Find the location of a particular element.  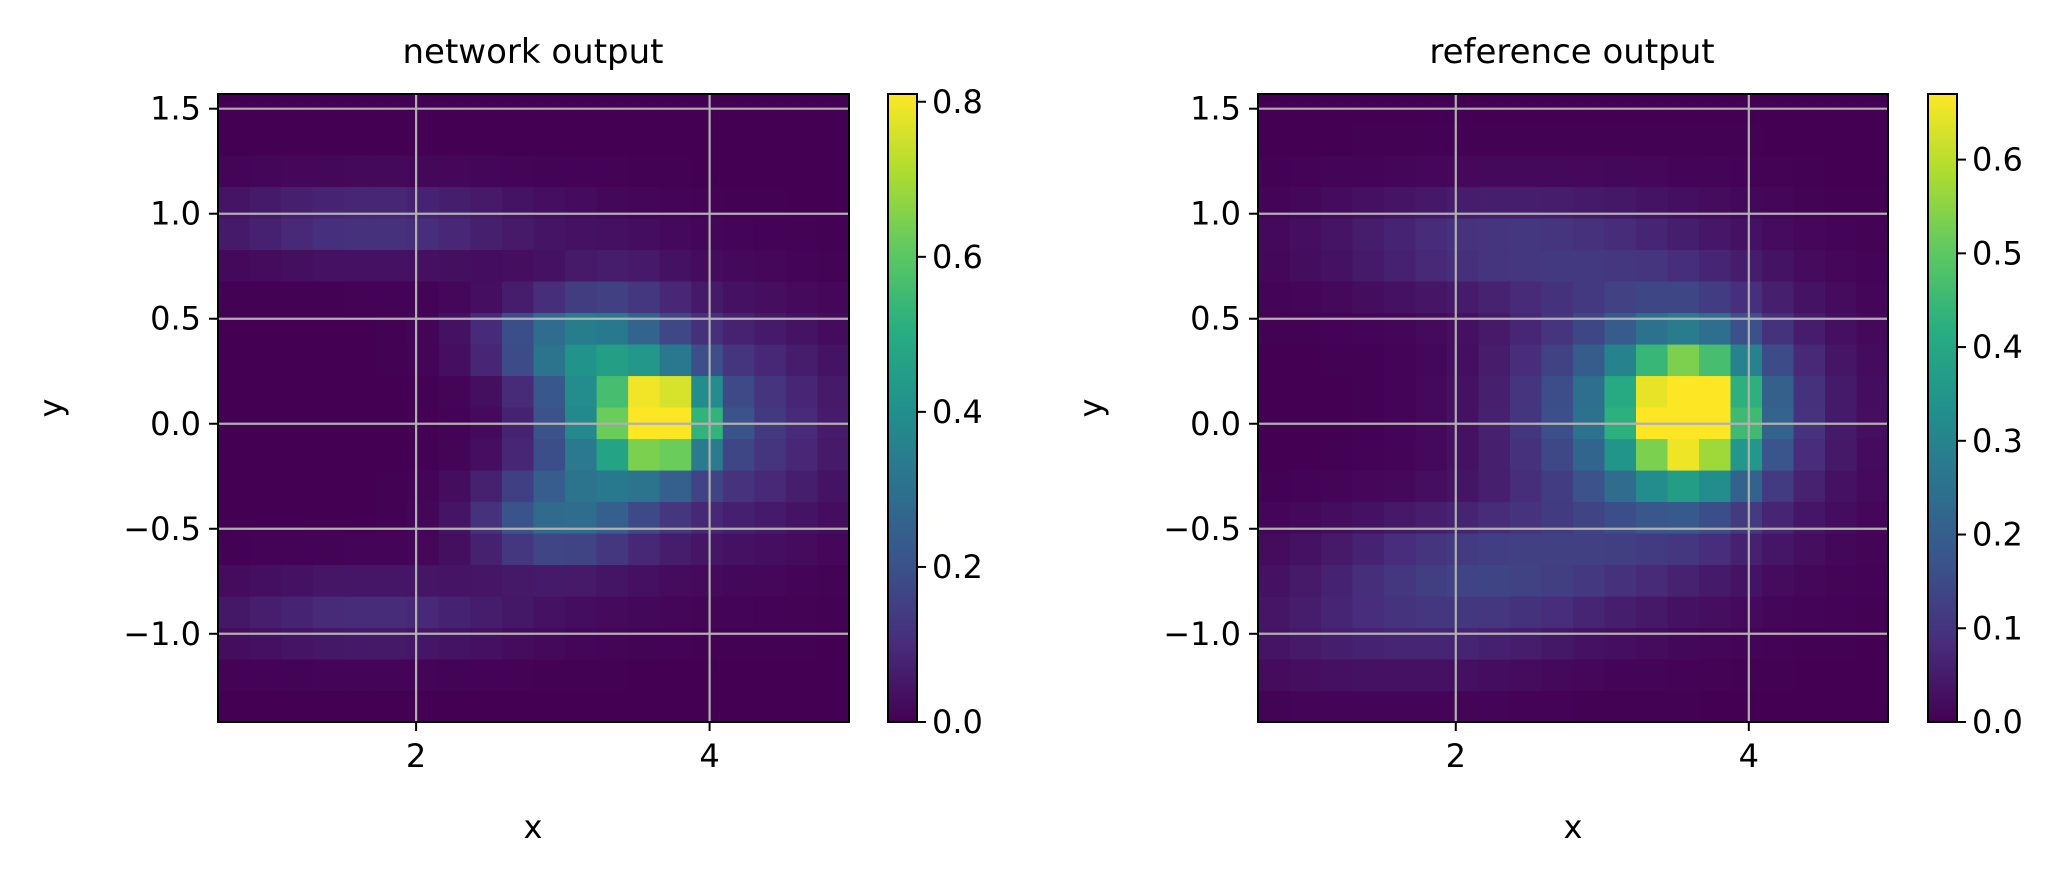

x-axis-label: x is located at coordinates (533, 827).